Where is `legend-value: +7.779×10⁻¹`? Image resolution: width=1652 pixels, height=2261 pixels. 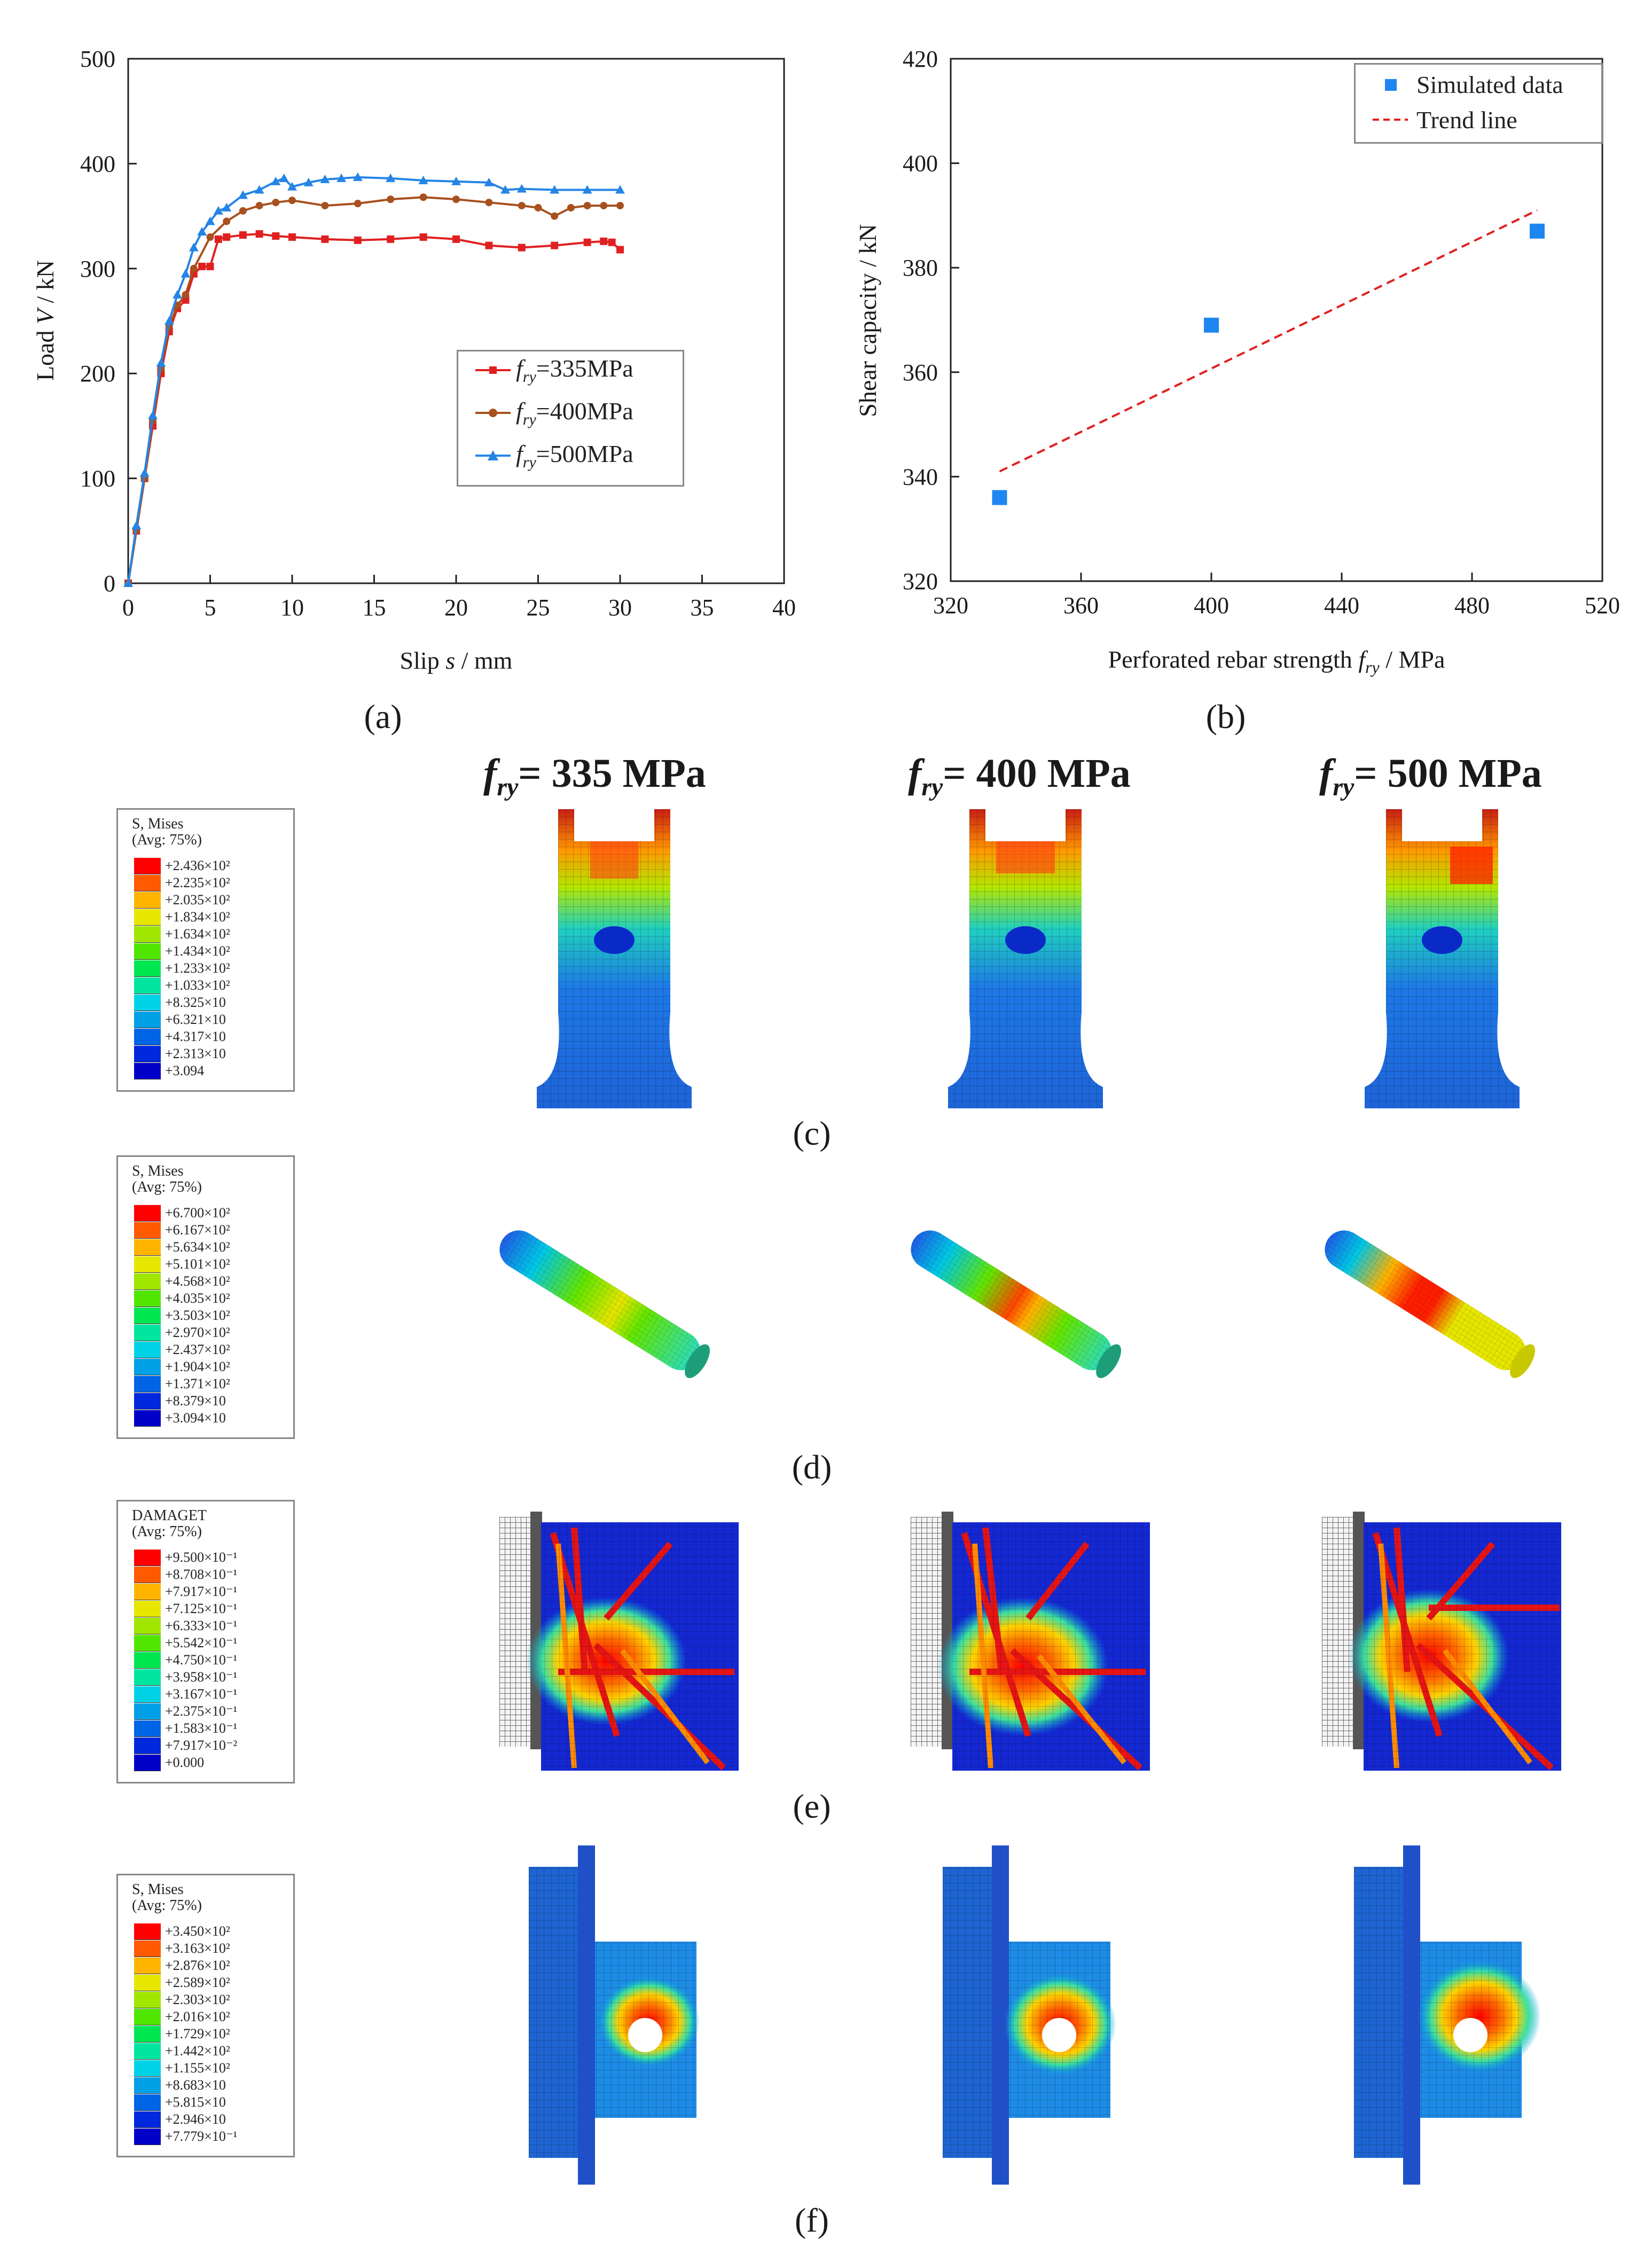 legend-value: +7.779×10⁻¹ is located at coordinates (201, 2136).